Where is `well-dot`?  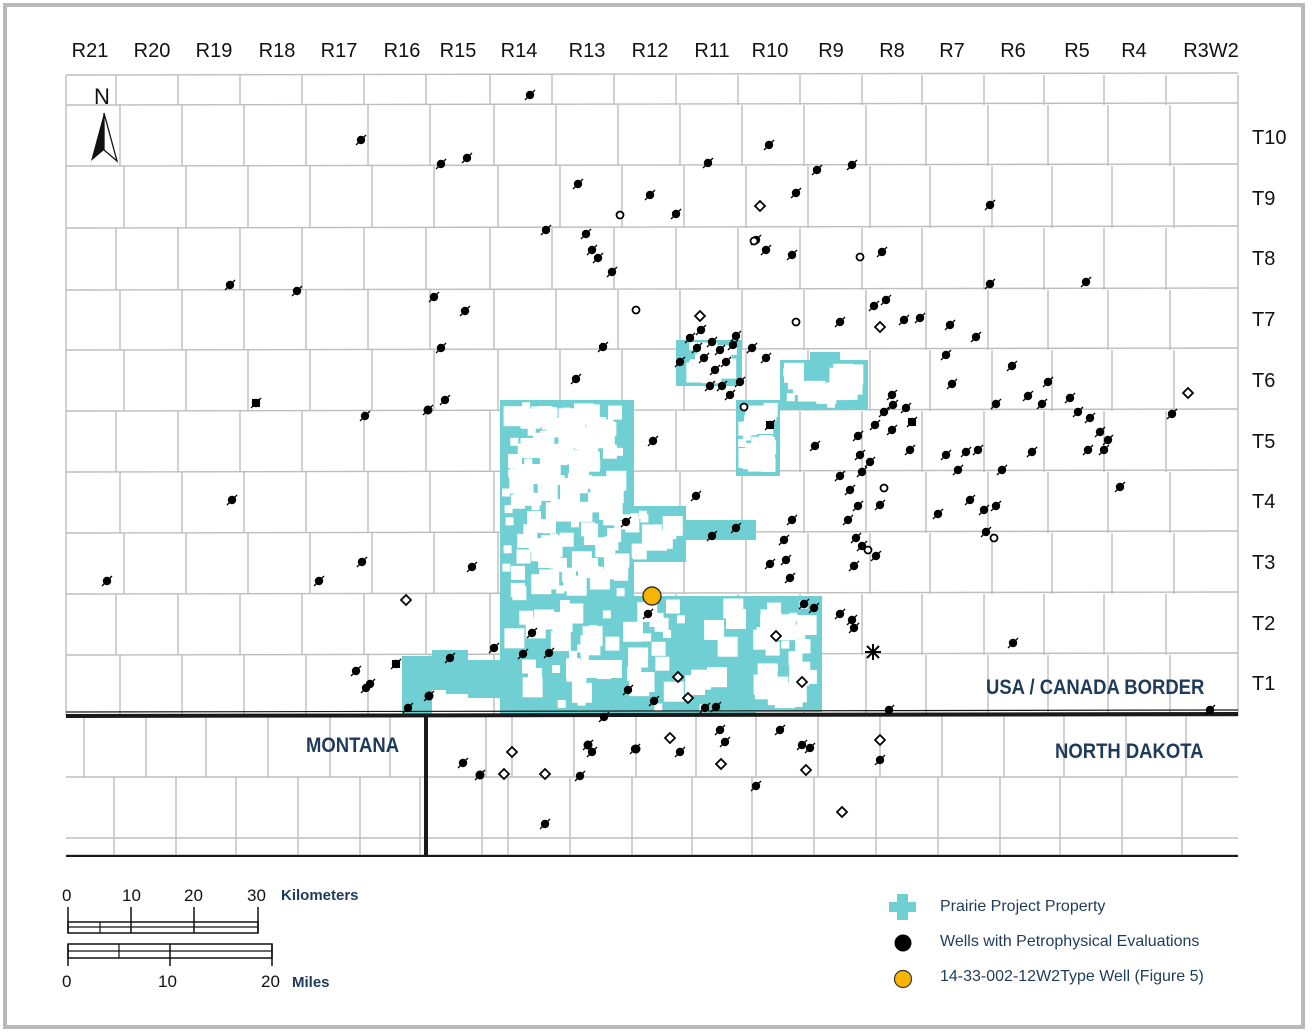
well-dot is located at coordinates (429, 696).